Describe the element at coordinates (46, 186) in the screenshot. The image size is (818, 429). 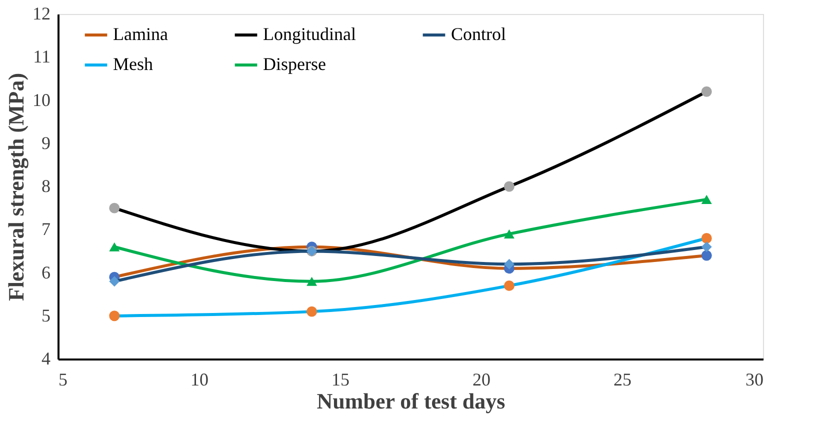
I see `y-tick-label: 8` at that location.